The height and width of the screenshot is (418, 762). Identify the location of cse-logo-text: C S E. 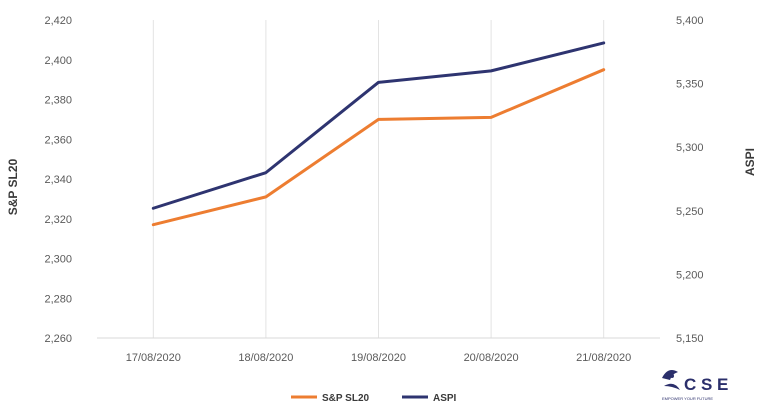
(706, 384).